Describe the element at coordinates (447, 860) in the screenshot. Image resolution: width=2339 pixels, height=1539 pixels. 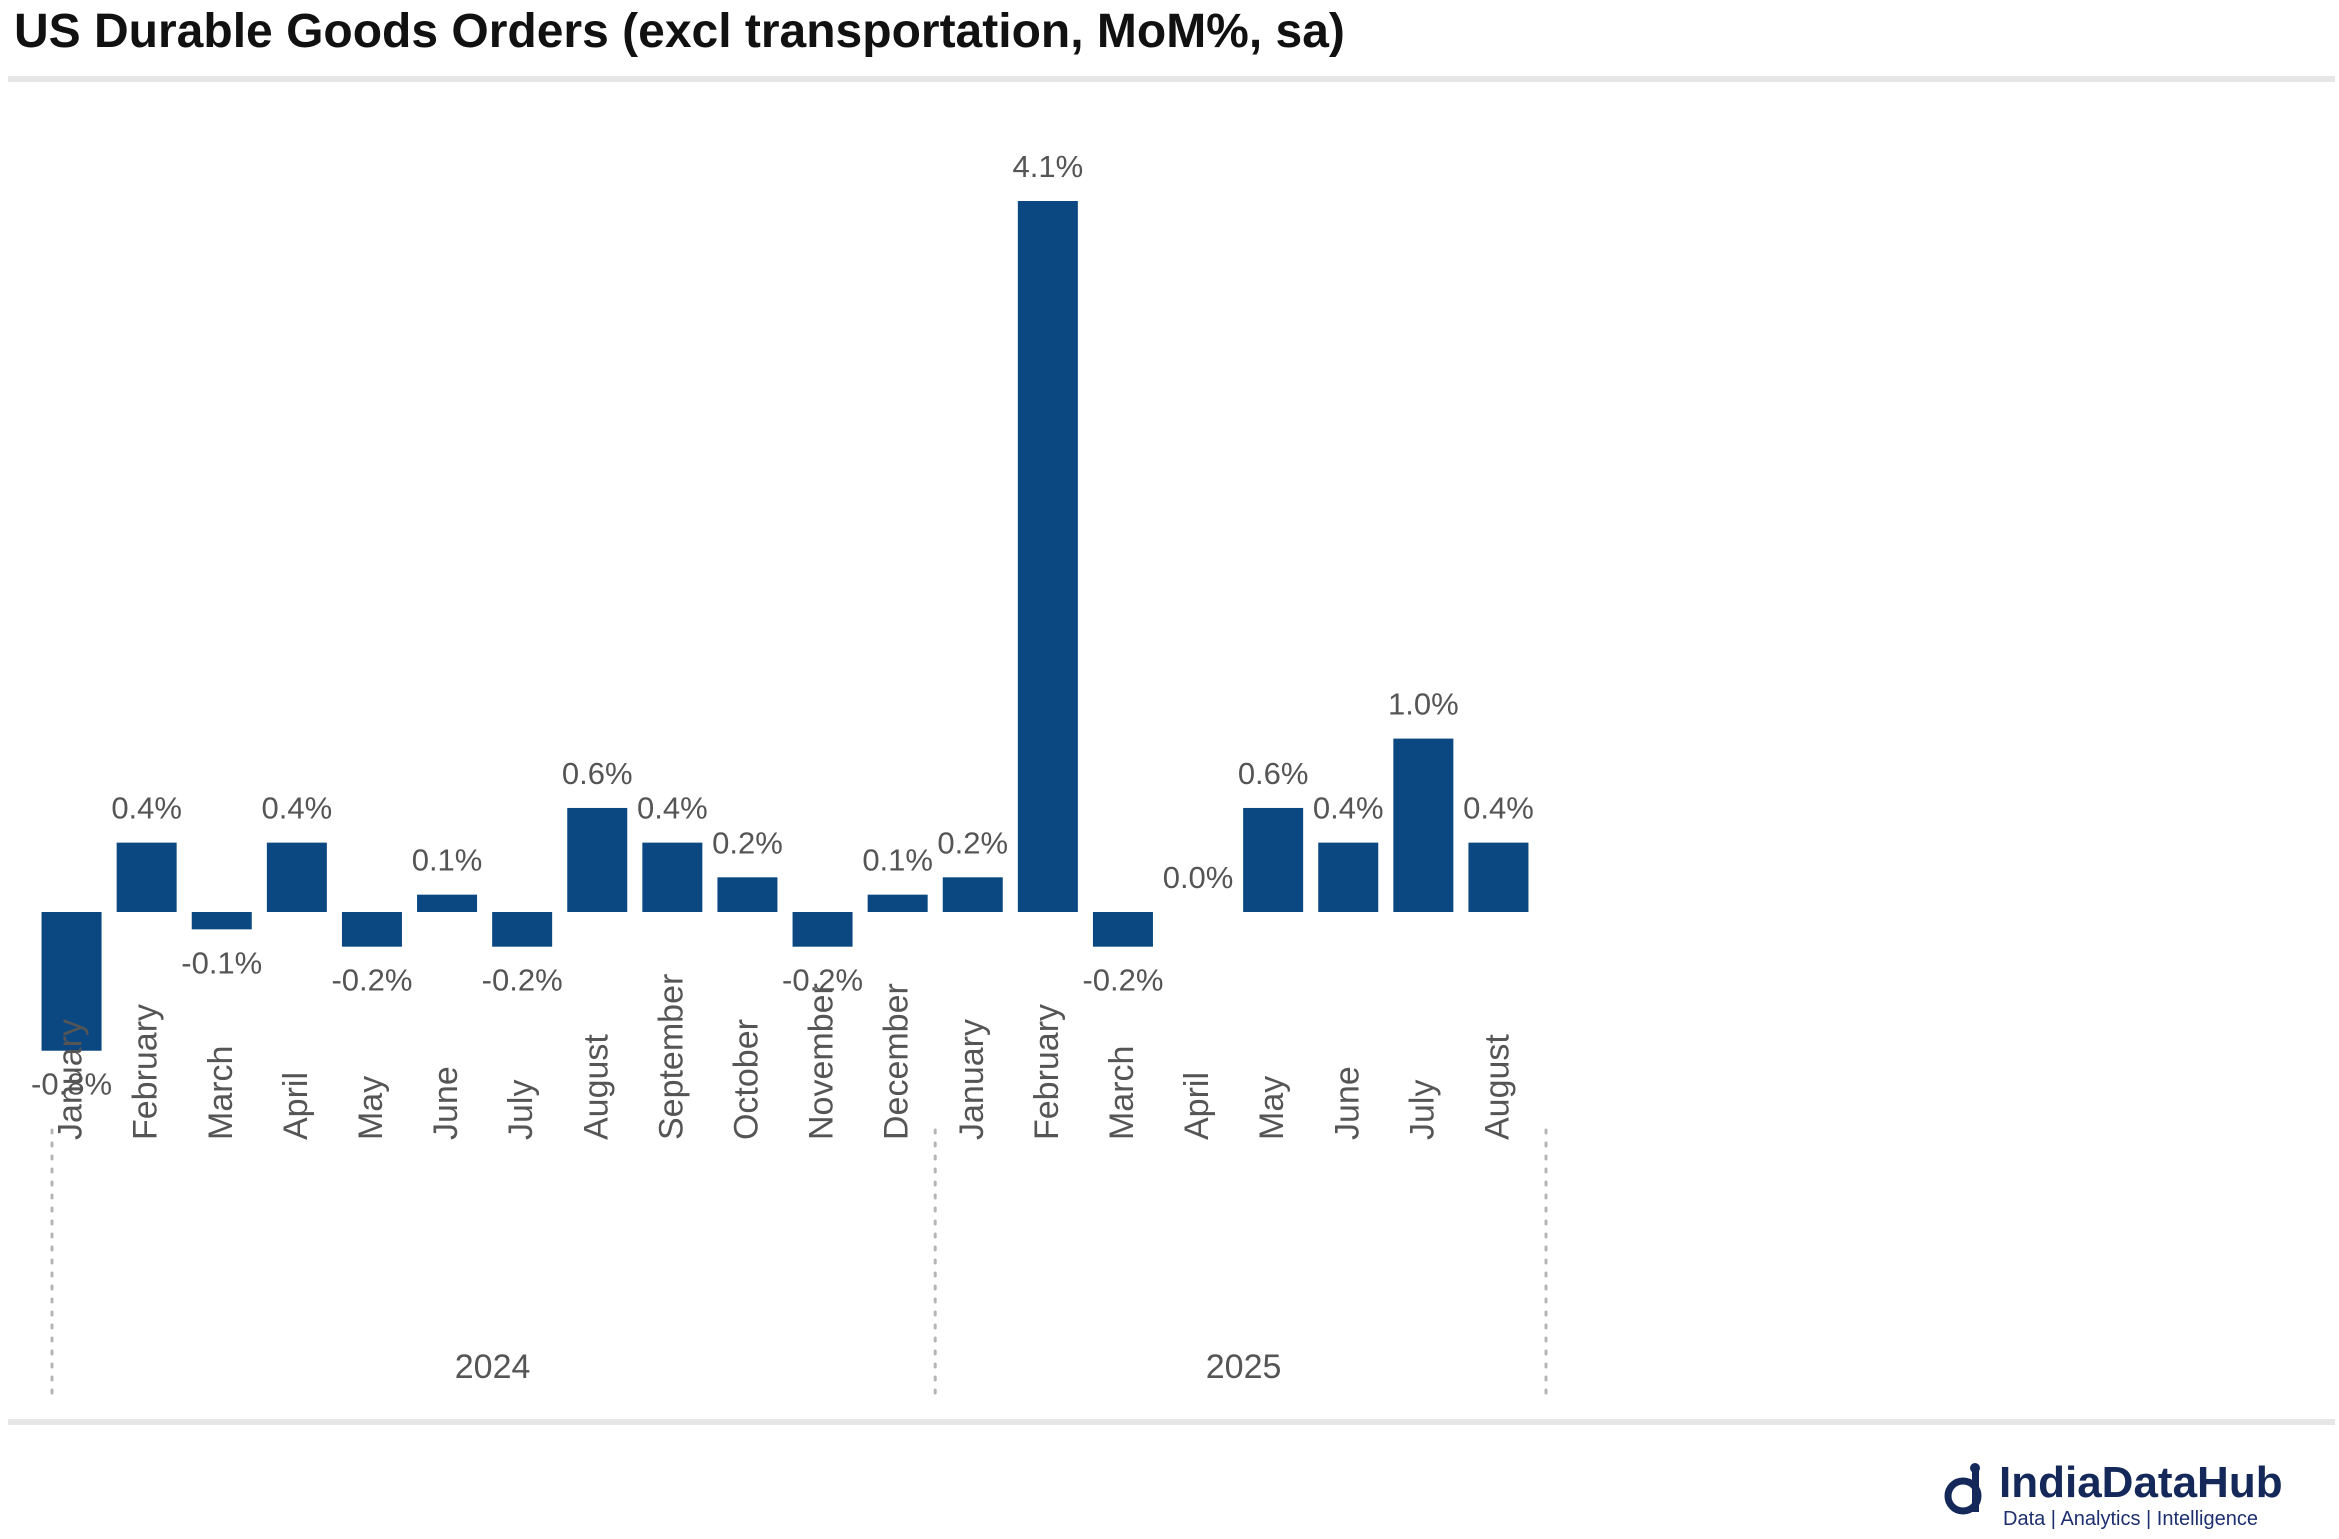
I see `data-label-6: 0.1%` at that location.